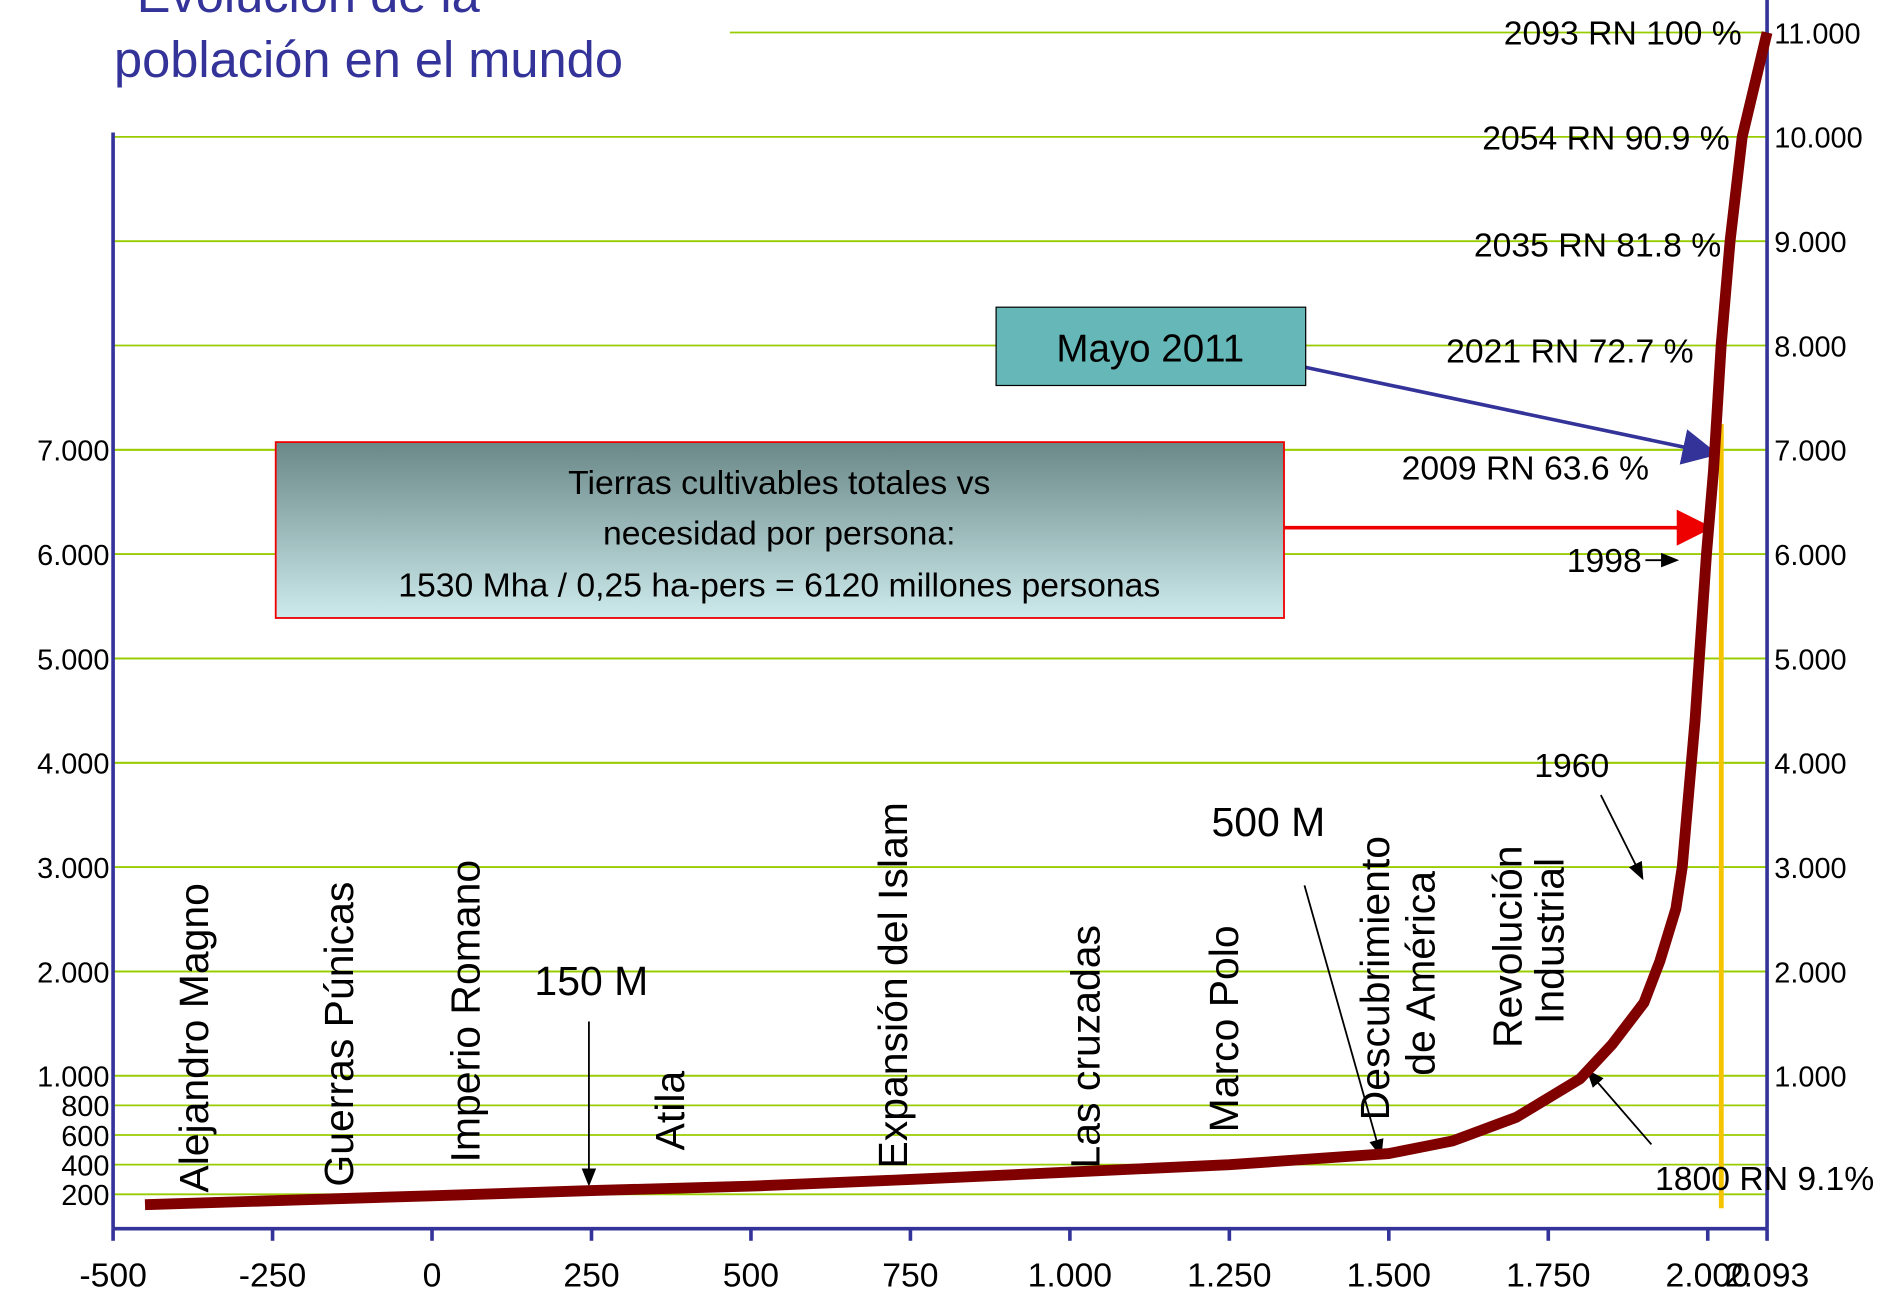 Image resolution: width=1891 pixels, height=1295 pixels. What do you see at coordinates (591, 981) in the screenshot?
I see `annotation: 150 M` at bounding box center [591, 981].